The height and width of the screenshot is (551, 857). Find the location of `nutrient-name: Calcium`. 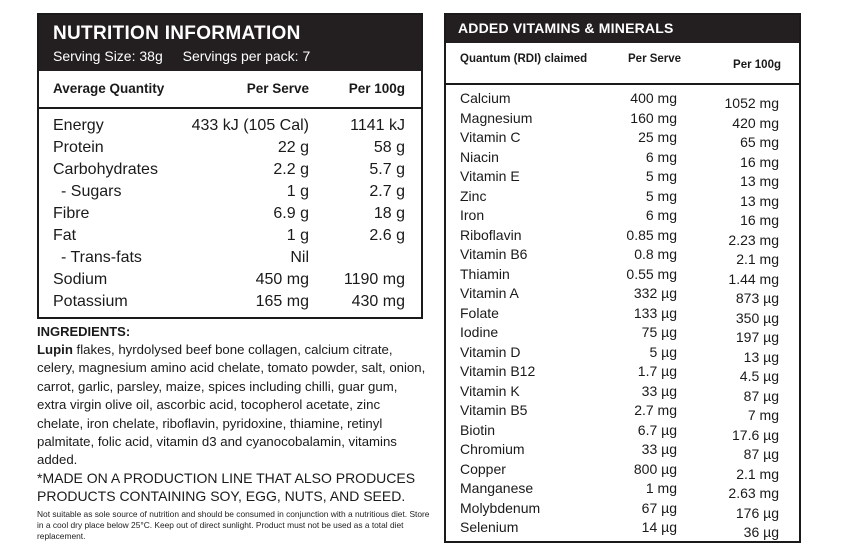

nutrient-name: Calcium is located at coordinates (485, 98).